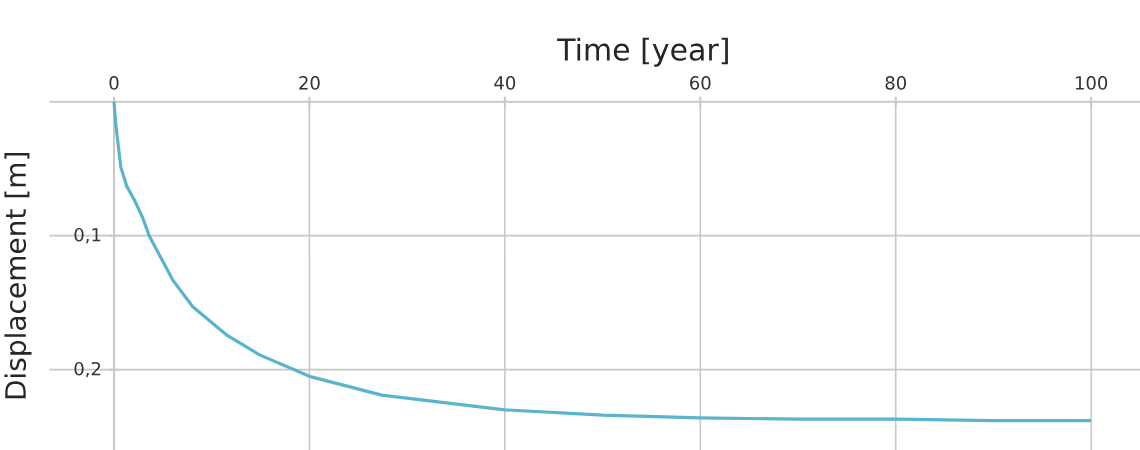  What do you see at coordinates (505, 83) in the screenshot?
I see `x-tick-label: 40` at bounding box center [505, 83].